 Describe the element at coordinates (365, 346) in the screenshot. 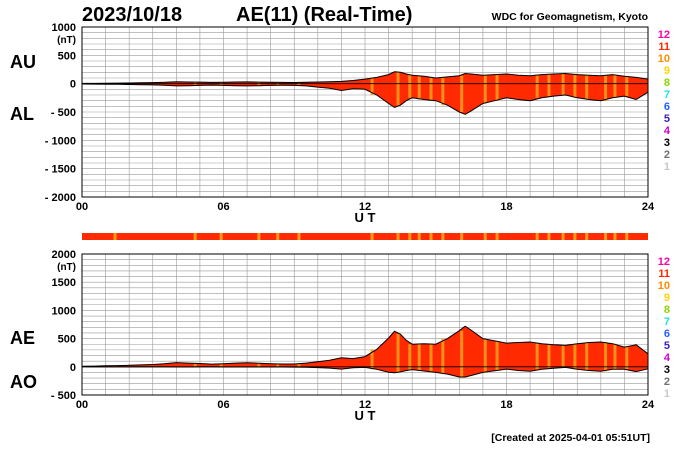

I see `series-line-ae` at that location.